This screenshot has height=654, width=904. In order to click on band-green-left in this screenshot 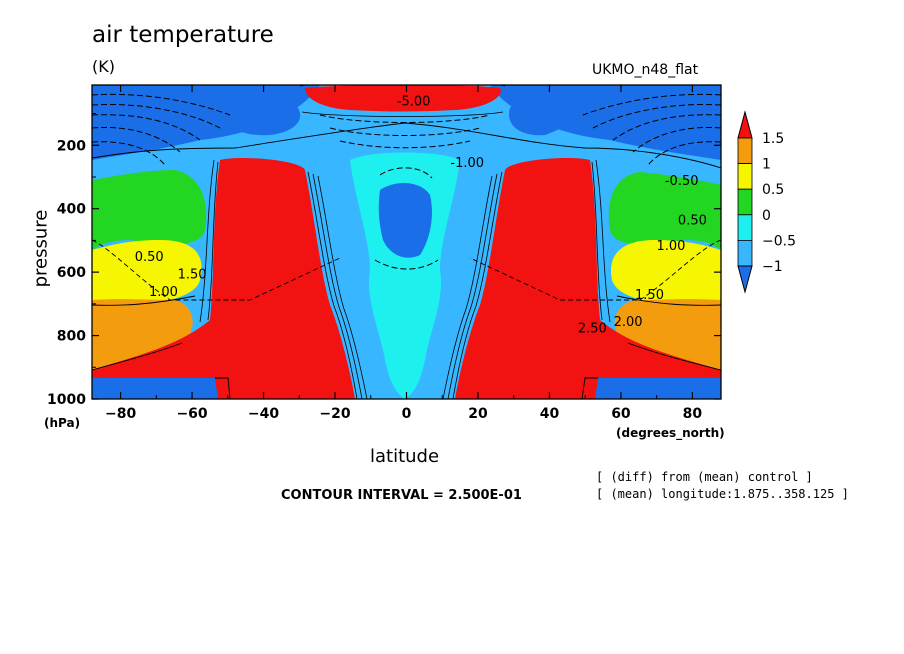, I will do `click(149, 210)`.